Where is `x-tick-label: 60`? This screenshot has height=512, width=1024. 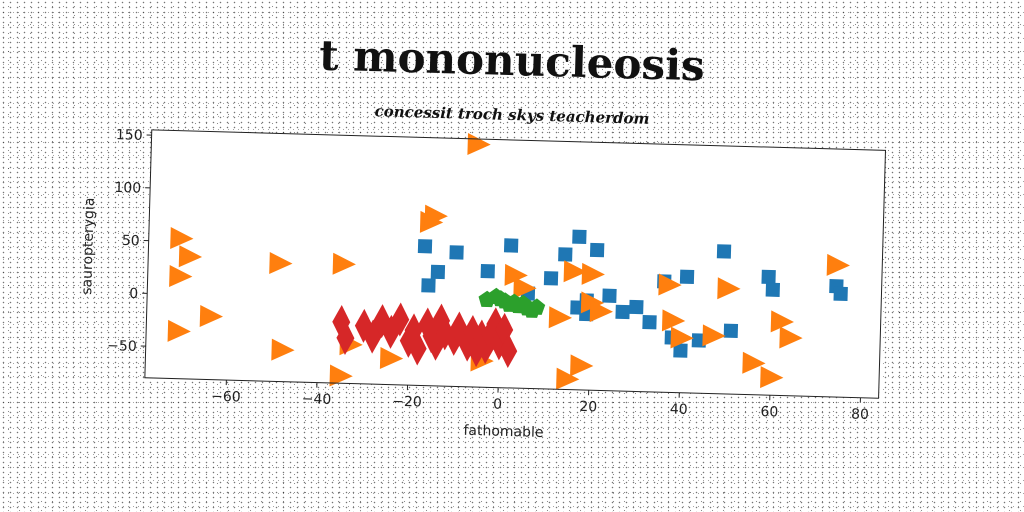
x-tick-label: 60 is located at coordinates (769, 412).